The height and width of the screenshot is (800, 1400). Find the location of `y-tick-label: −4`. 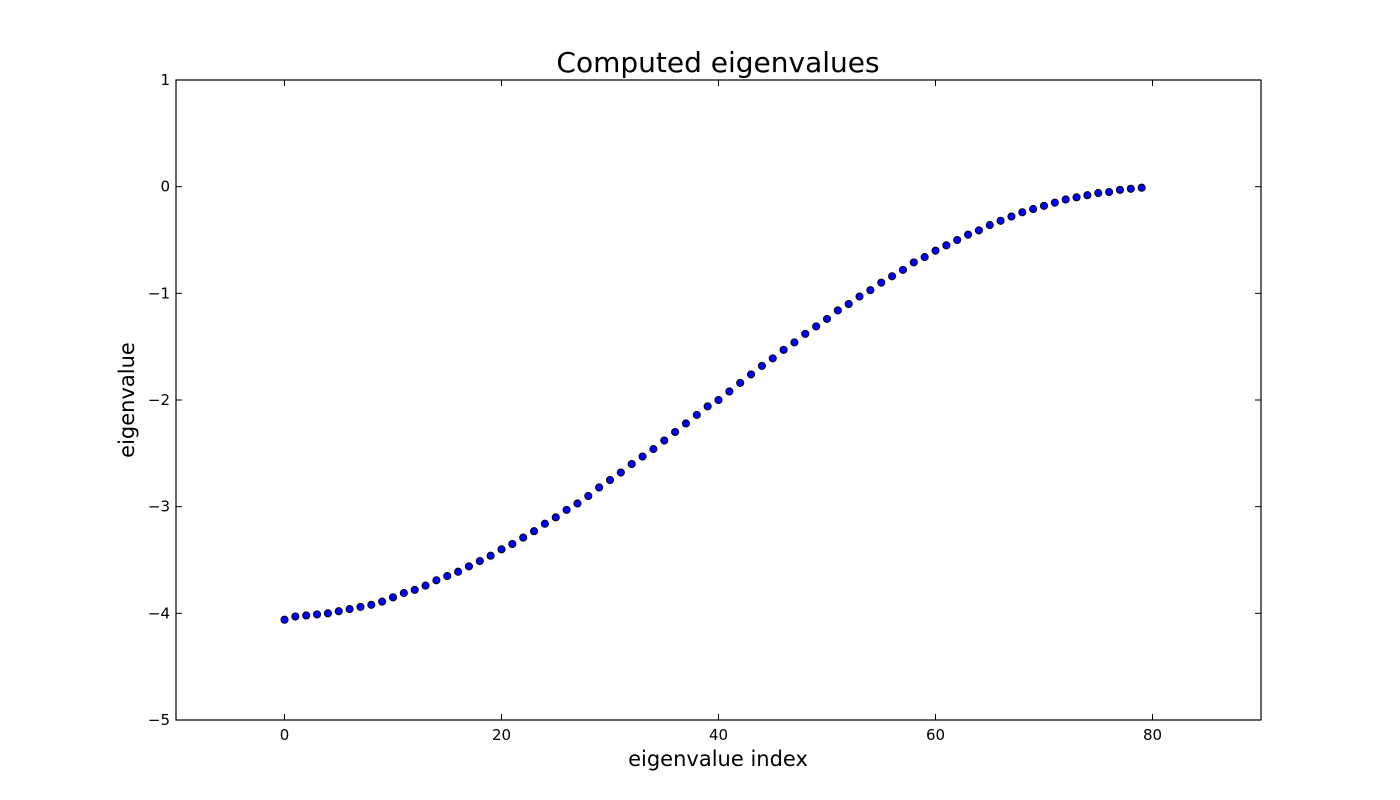

y-tick-label: −4 is located at coordinates (159, 613).